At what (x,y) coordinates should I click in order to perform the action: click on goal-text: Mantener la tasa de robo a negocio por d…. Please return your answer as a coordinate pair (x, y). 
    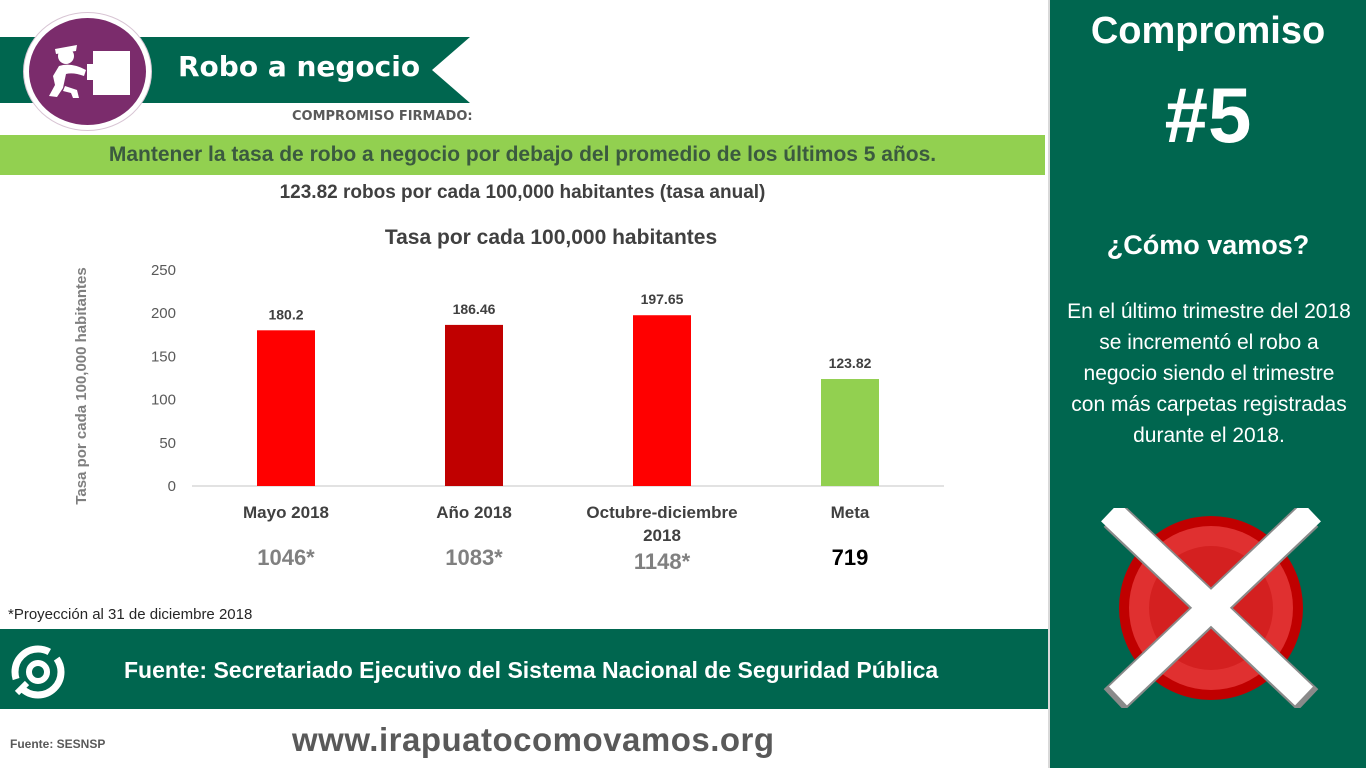
    Looking at the image, I should click on (522, 154).